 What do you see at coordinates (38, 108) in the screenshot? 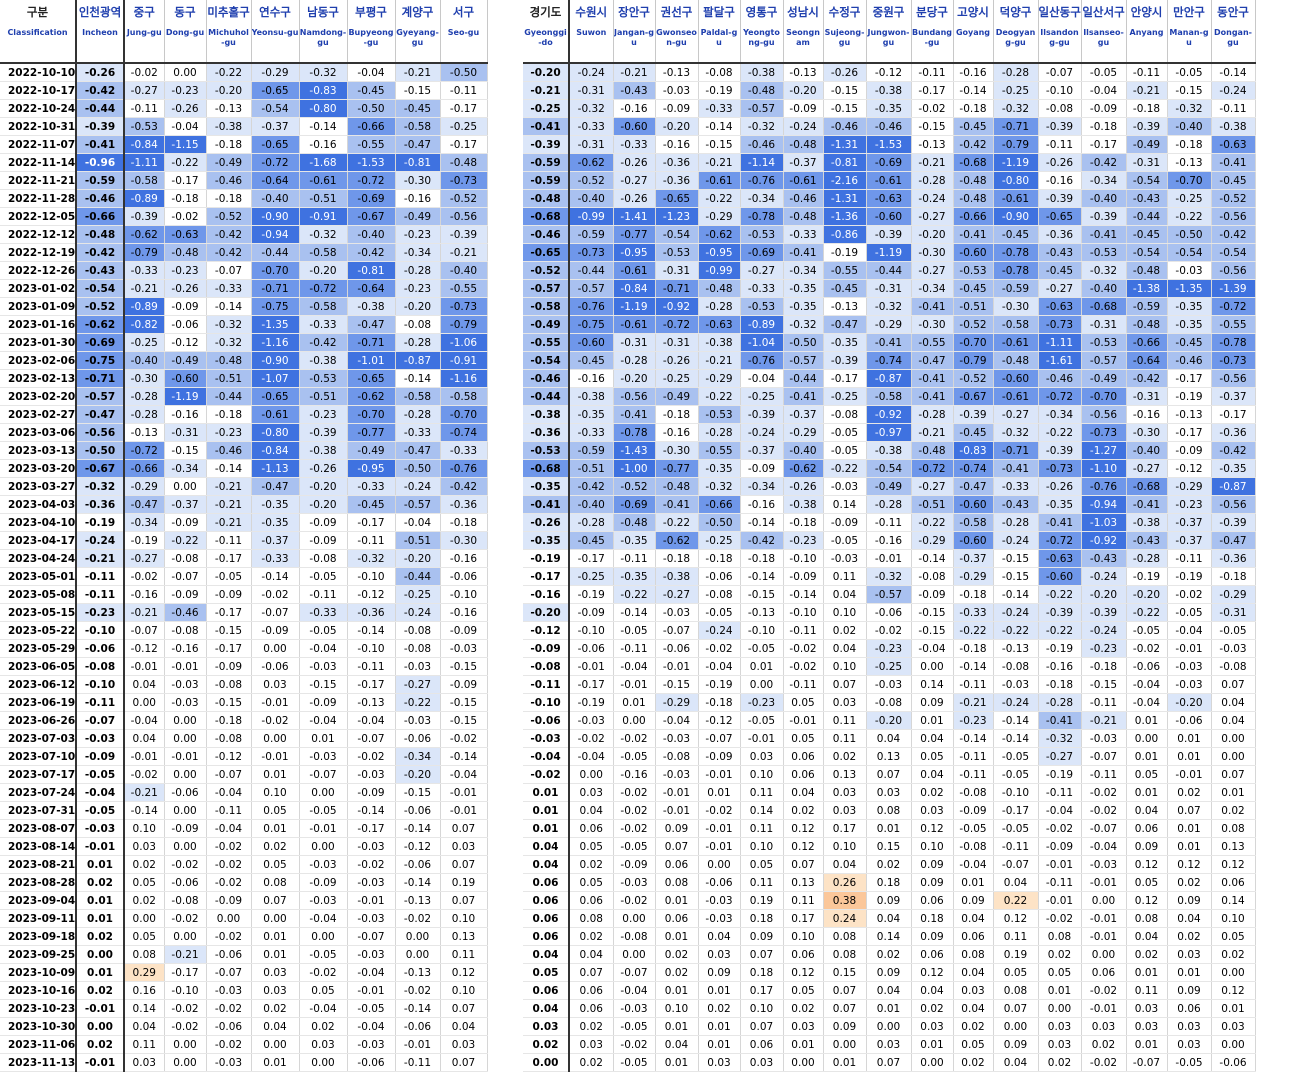
I see `date-cell: 2022-10-24` at bounding box center [38, 108].